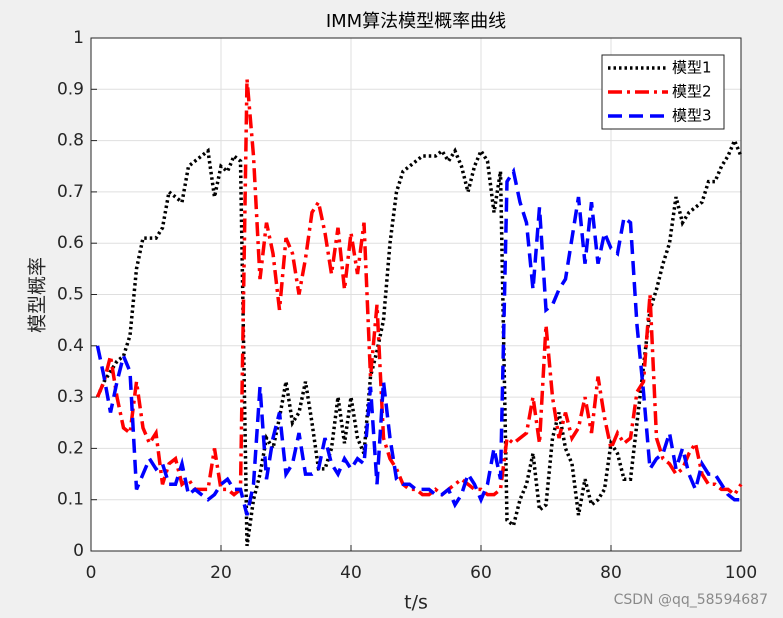  Describe the element at coordinates (70, 89) in the screenshot. I see `y-tick-label: 0.9` at that location.